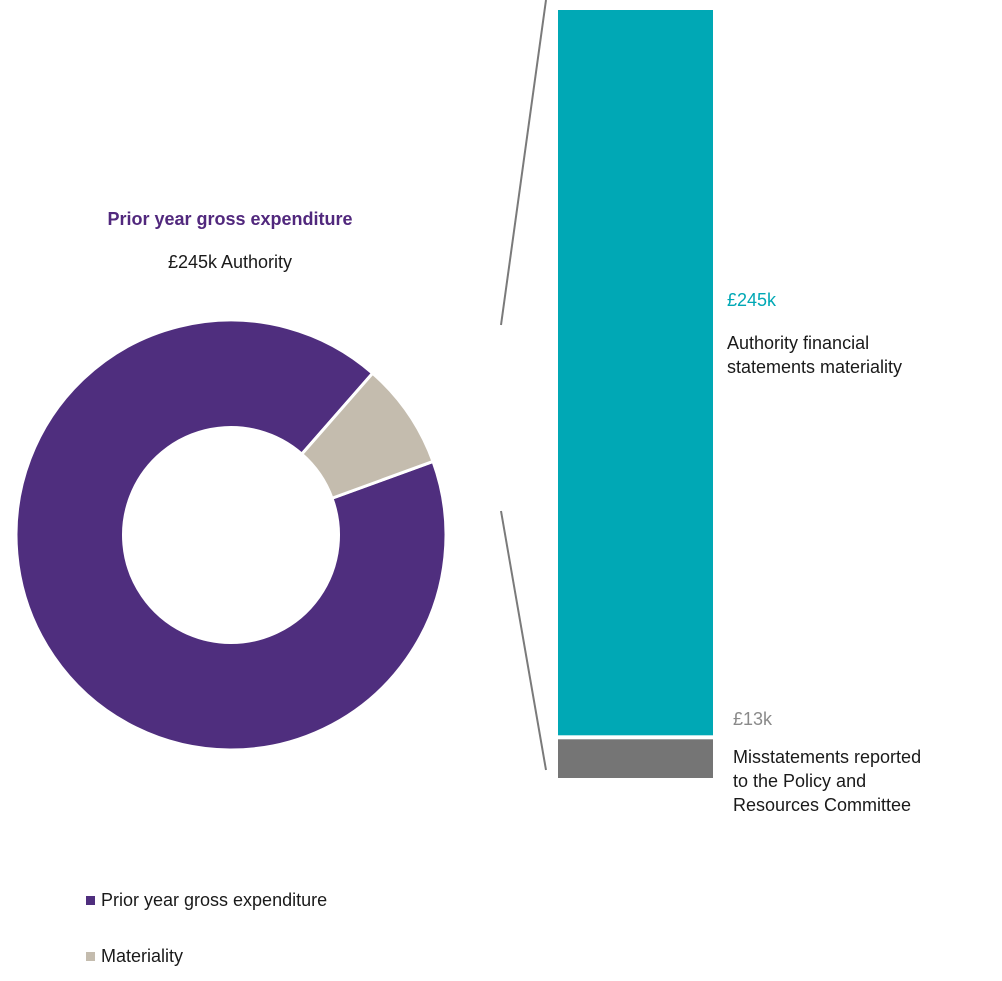  I want to click on bar-segment-misstatements, so click(635, 758).